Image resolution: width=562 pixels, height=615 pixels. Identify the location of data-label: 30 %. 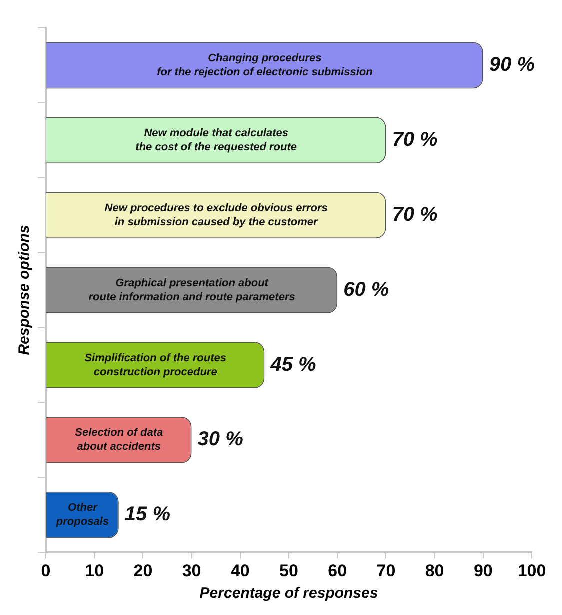
(221, 439).